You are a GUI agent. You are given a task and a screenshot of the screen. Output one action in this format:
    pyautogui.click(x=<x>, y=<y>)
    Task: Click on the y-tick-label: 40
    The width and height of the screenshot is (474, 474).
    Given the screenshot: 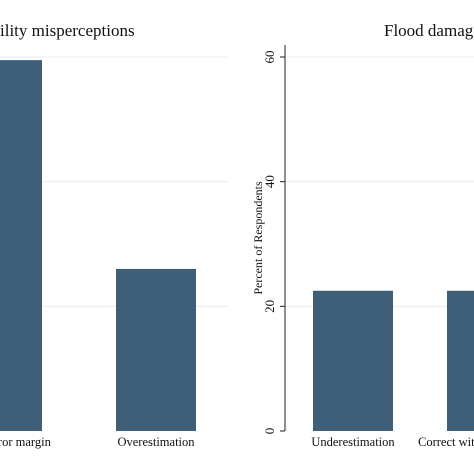 What is the action you would take?
    pyautogui.click(x=269, y=181)
    